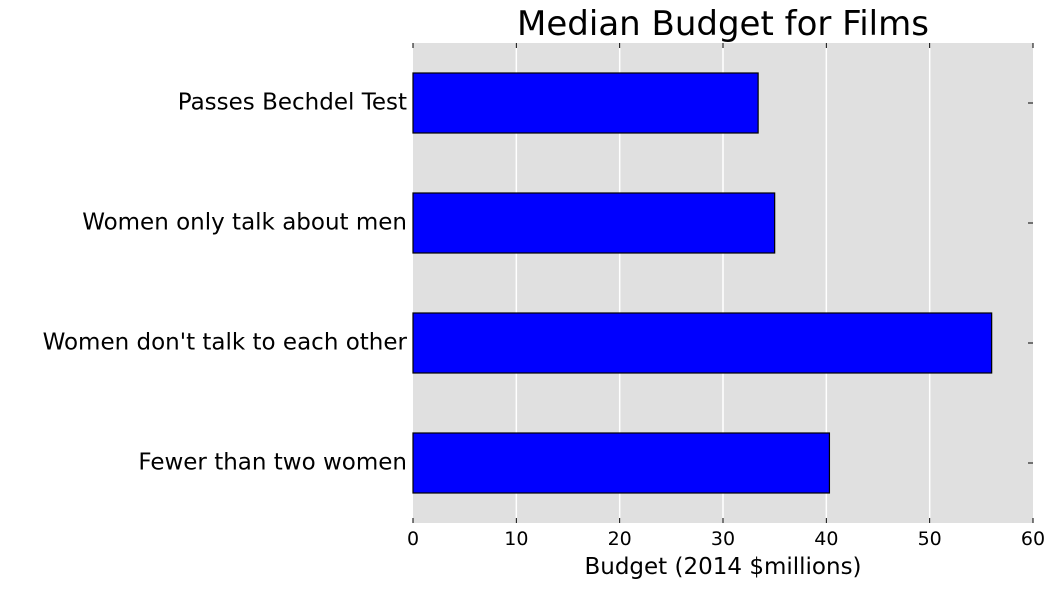 The height and width of the screenshot is (589, 1056). Describe the element at coordinates (225, 343) in the screenshot. I see `category-label: Women don't talk to each other` at that location.